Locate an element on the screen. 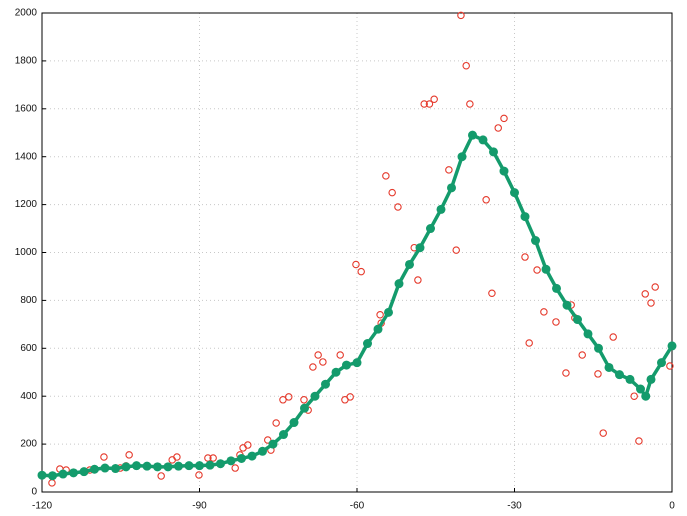 This screenshot has height=516, width=687. x-tick-label: -30 is located at coordinates (514, 506).